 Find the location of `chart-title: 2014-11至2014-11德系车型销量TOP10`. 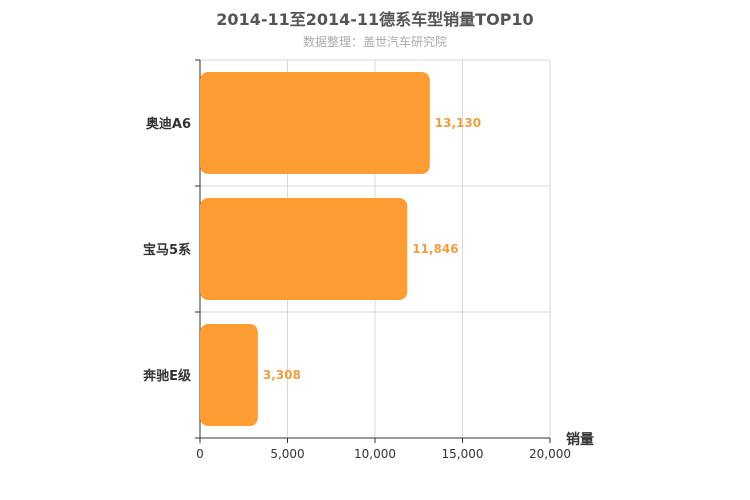

chart-title: 2014-11至2014-11德系车型销量TOP10 is located at coordinates (375, 19).